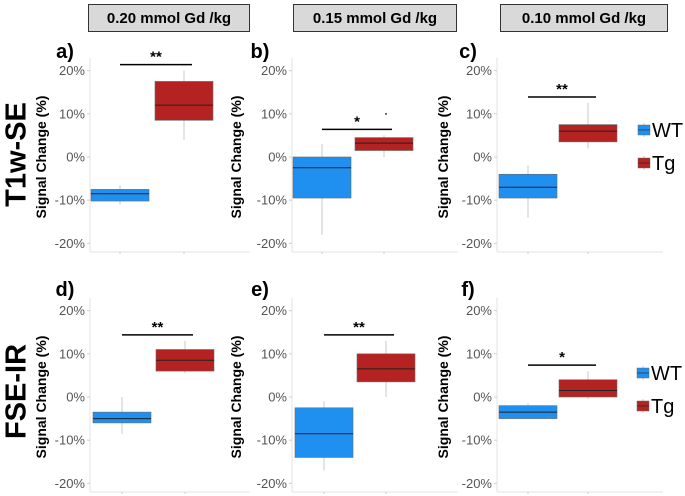 The height and width of the screenshot is (496, 685). I want to click on column-header-0-15: 0.15 mmol Gd /kg, so click(375, 18).